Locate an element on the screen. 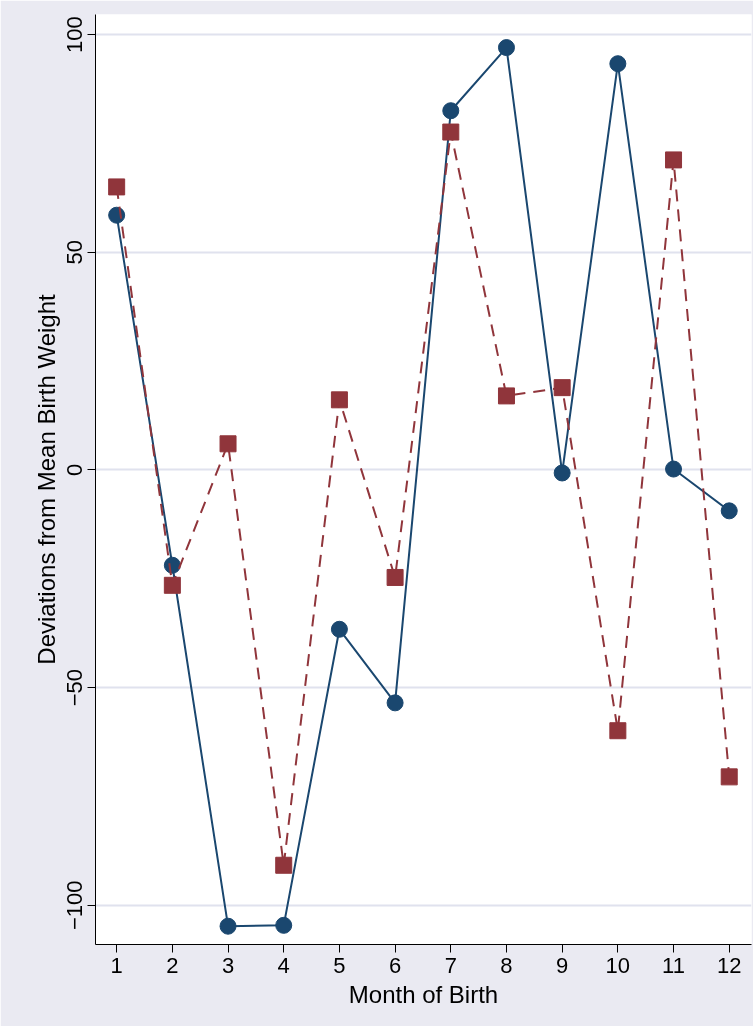 This screenshot has width=753, height=1026. x-tick-label: 2 is located at coordinates (172, 965).